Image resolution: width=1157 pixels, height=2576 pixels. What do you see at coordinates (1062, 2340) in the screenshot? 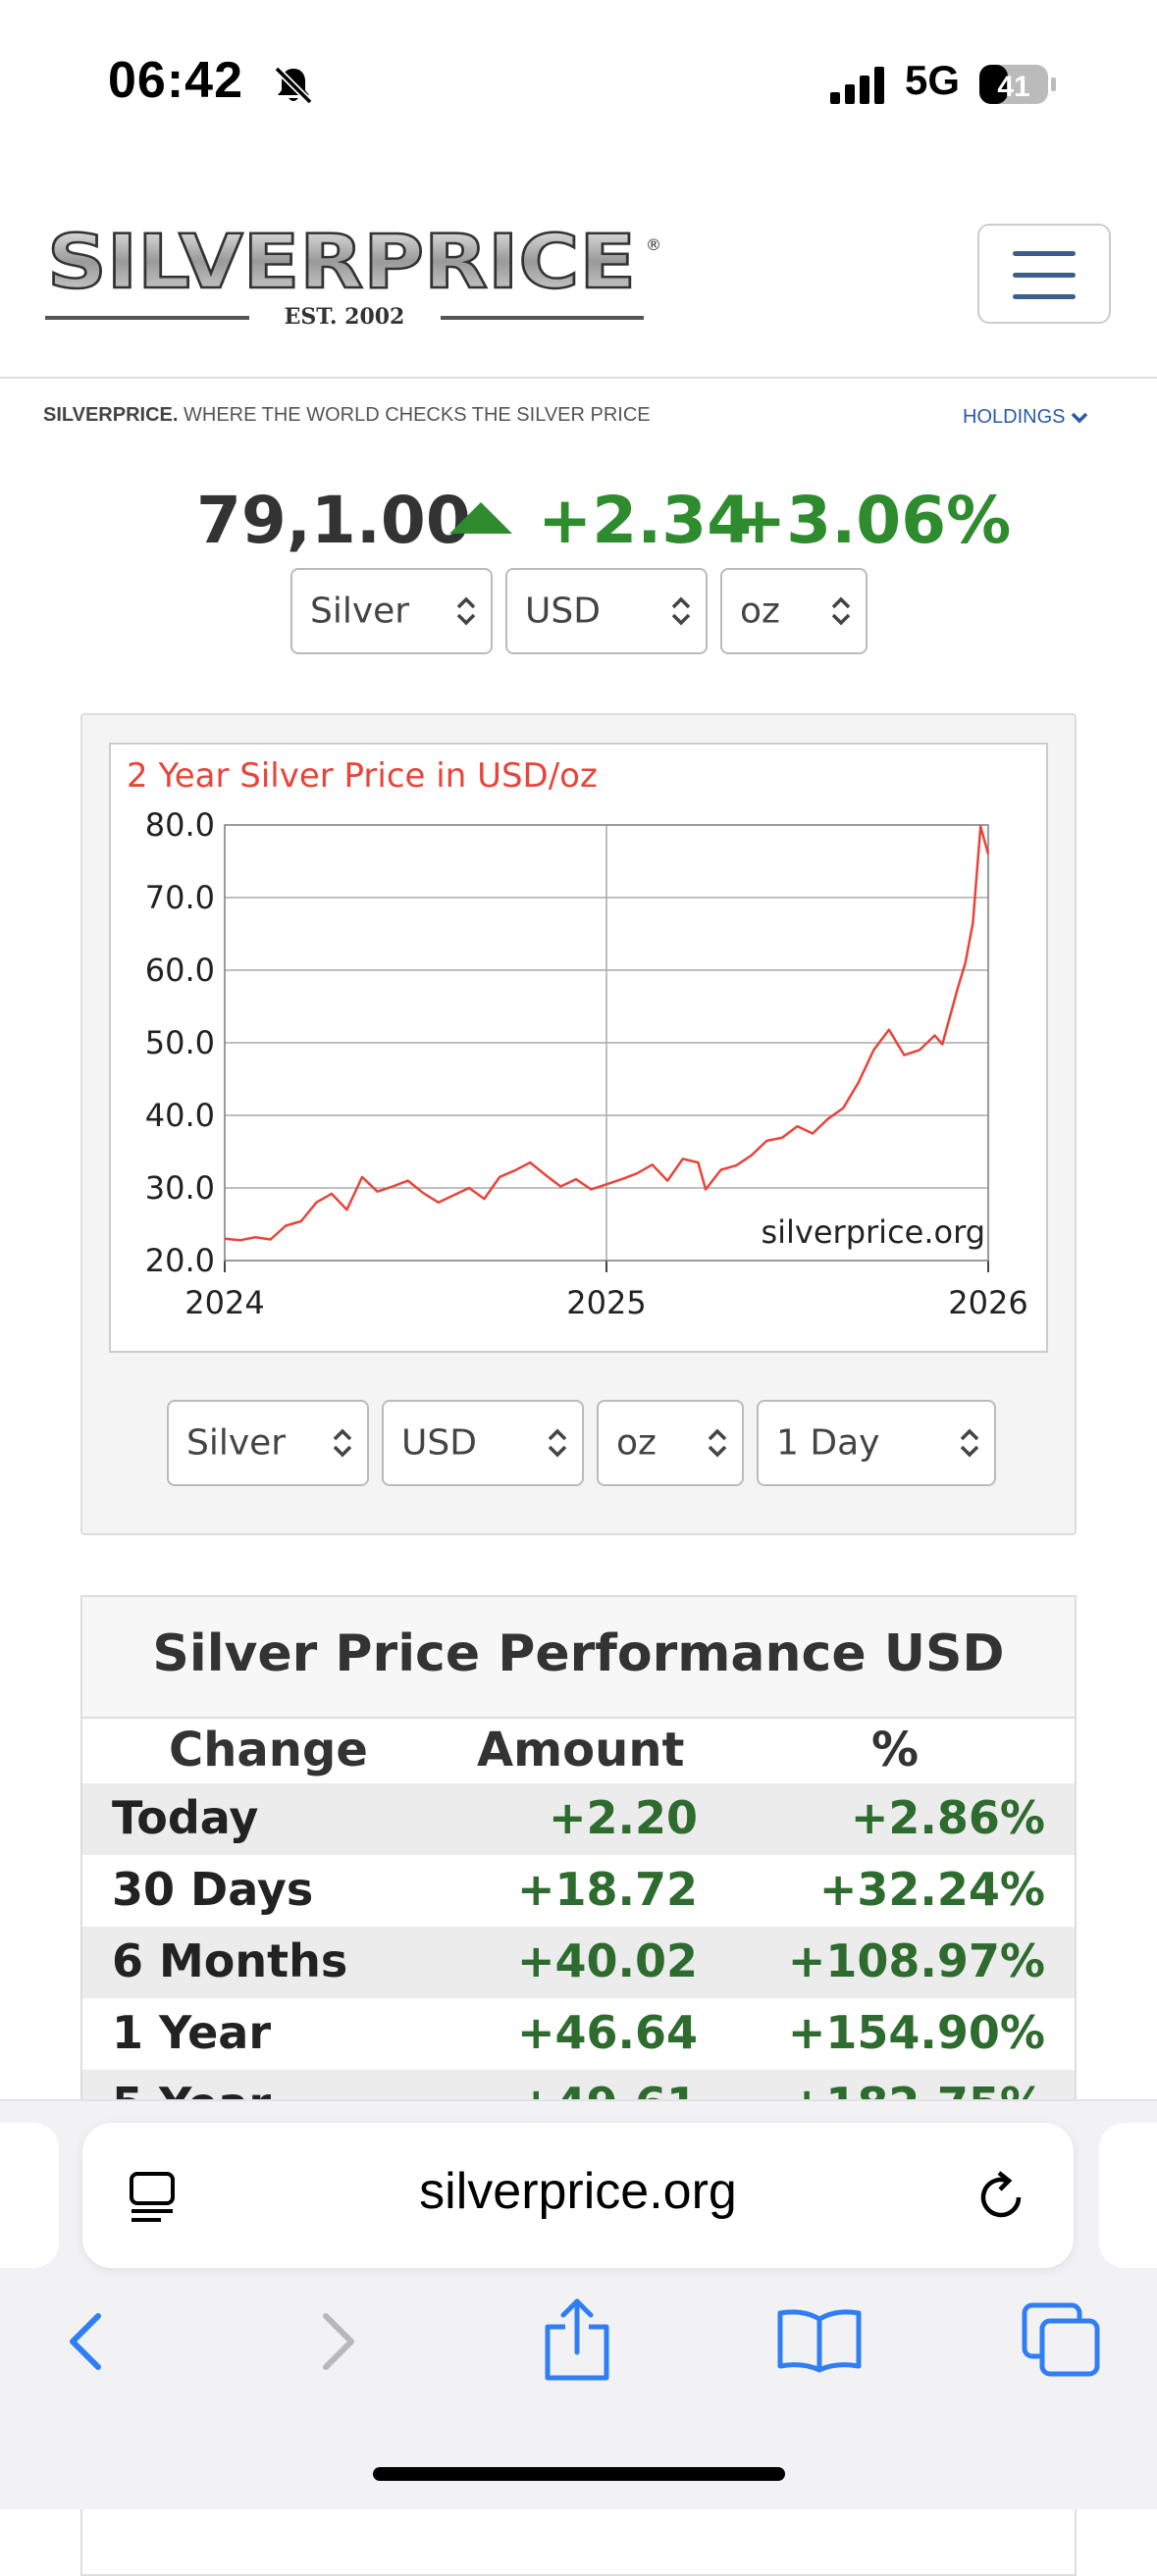
I see `tabs-icon` at bounding box center [1062, 2340].